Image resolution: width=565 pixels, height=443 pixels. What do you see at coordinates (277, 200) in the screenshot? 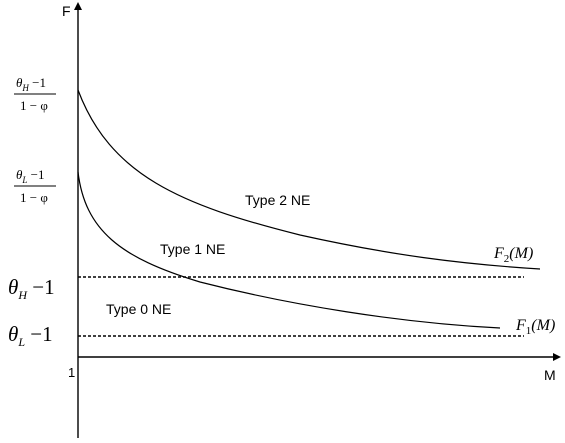
I see `type2-region-label: Type 2 NE` at bounding box center [277, 200].